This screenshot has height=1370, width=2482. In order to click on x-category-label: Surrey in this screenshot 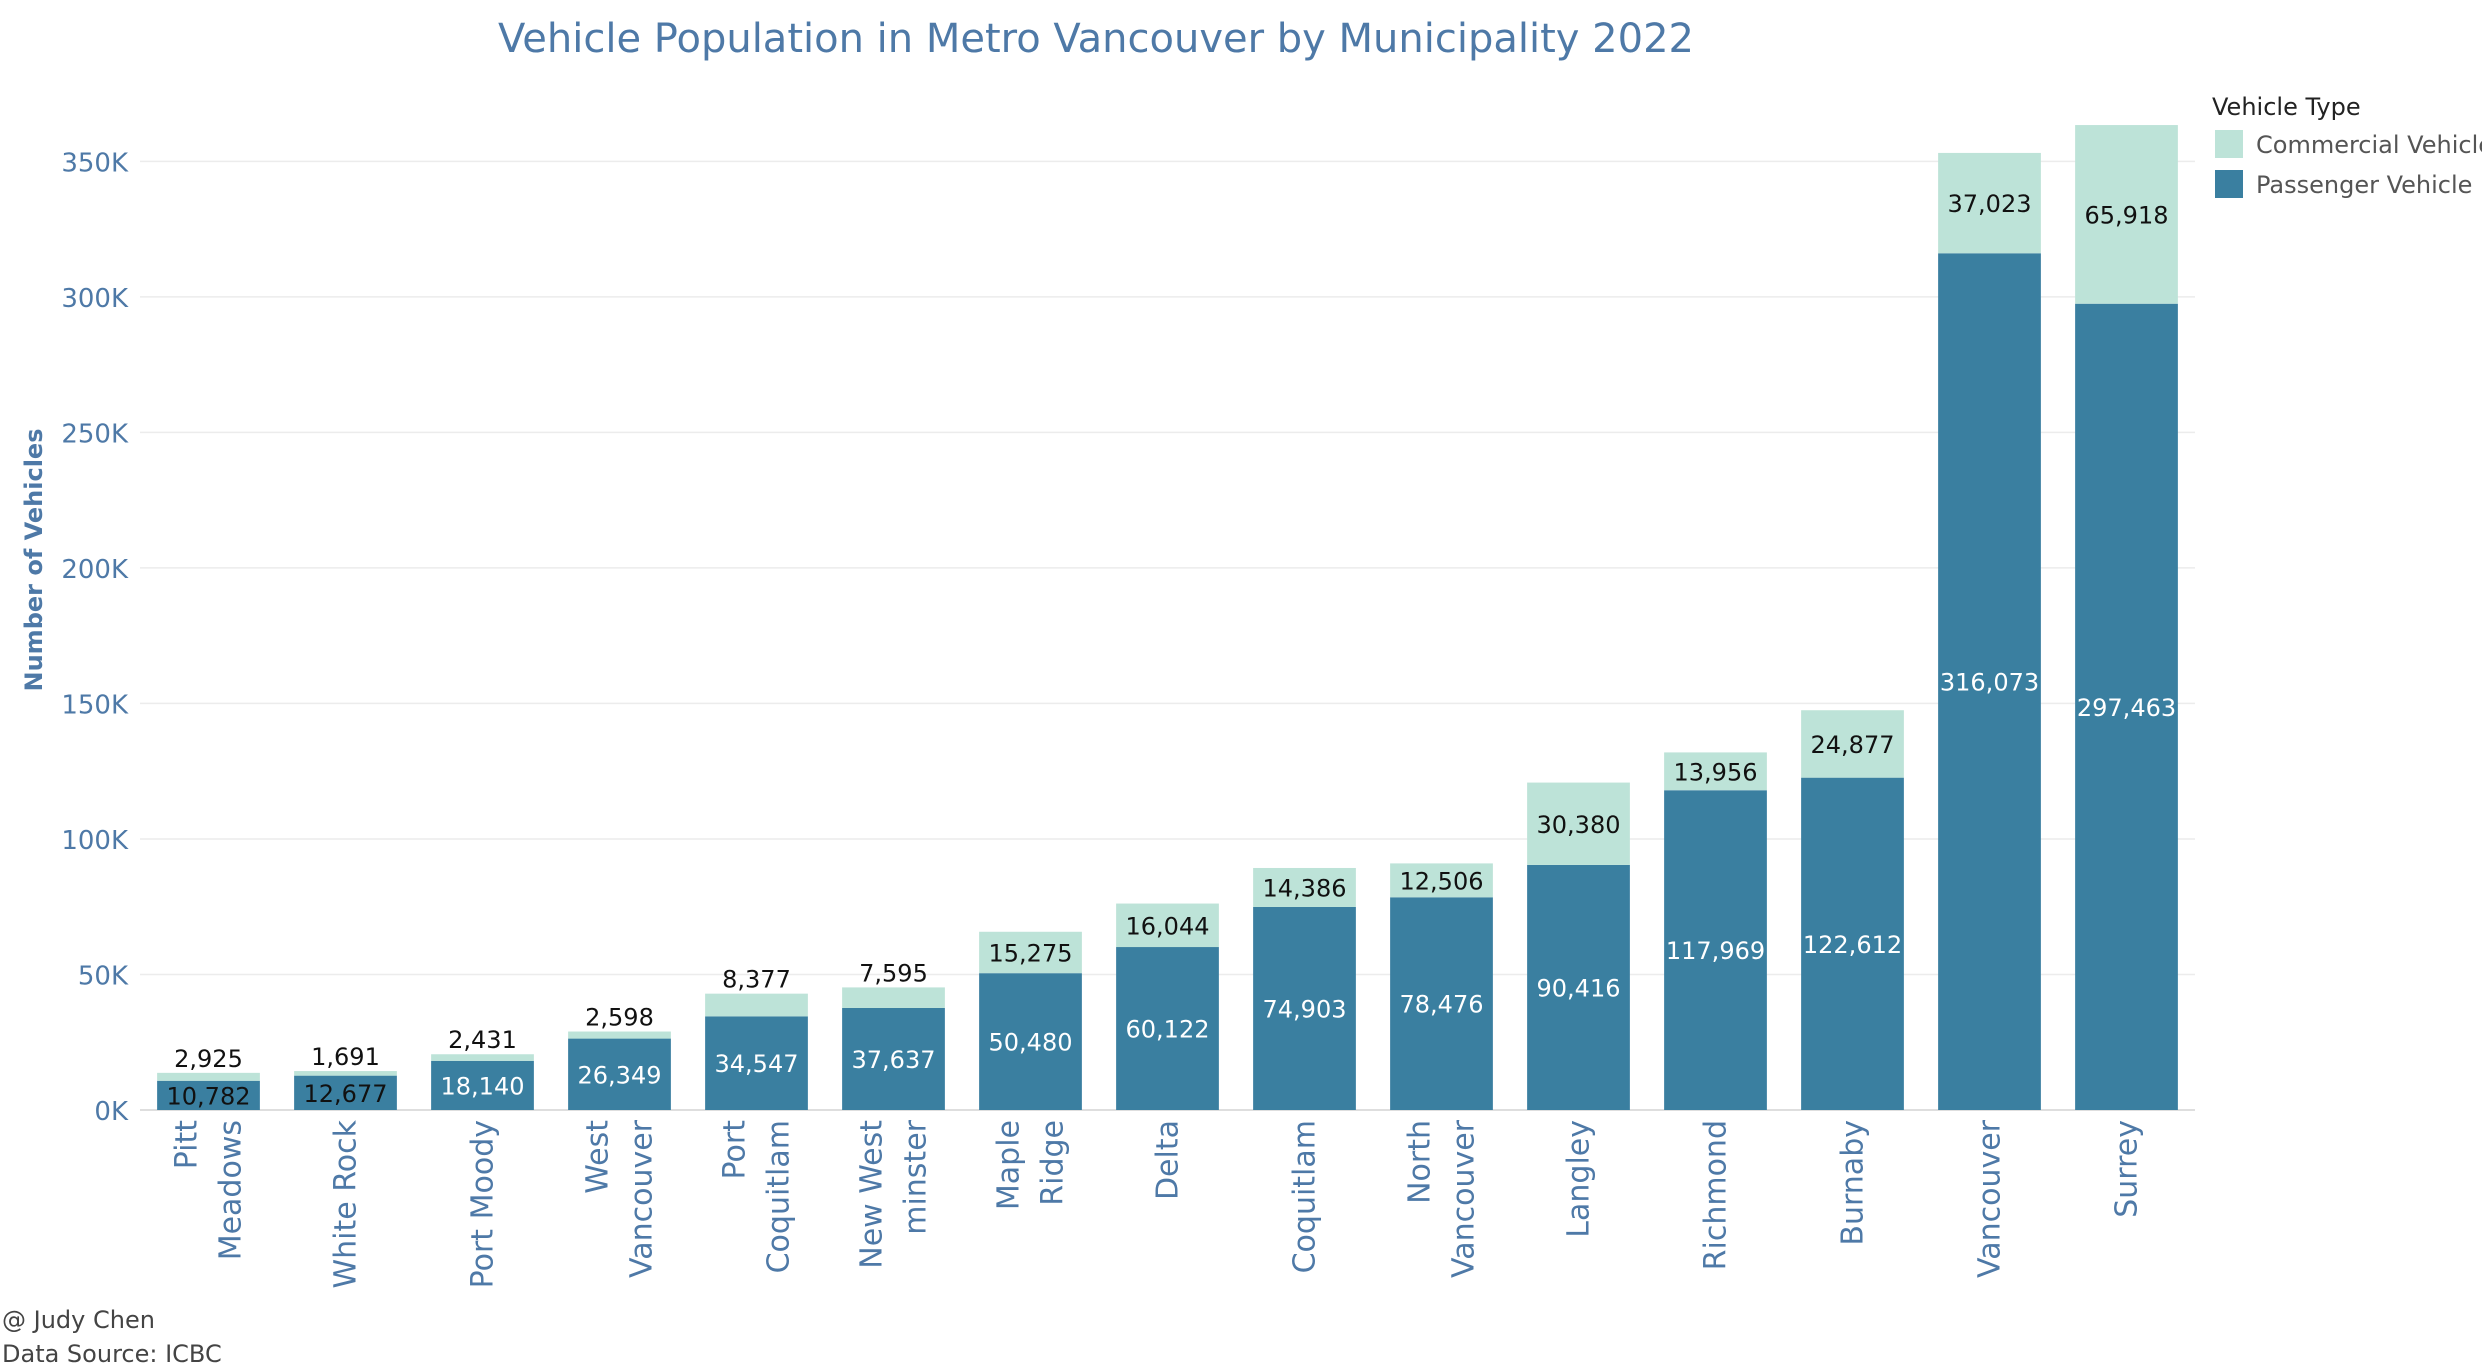, I will do `click(2127, 1169)`.